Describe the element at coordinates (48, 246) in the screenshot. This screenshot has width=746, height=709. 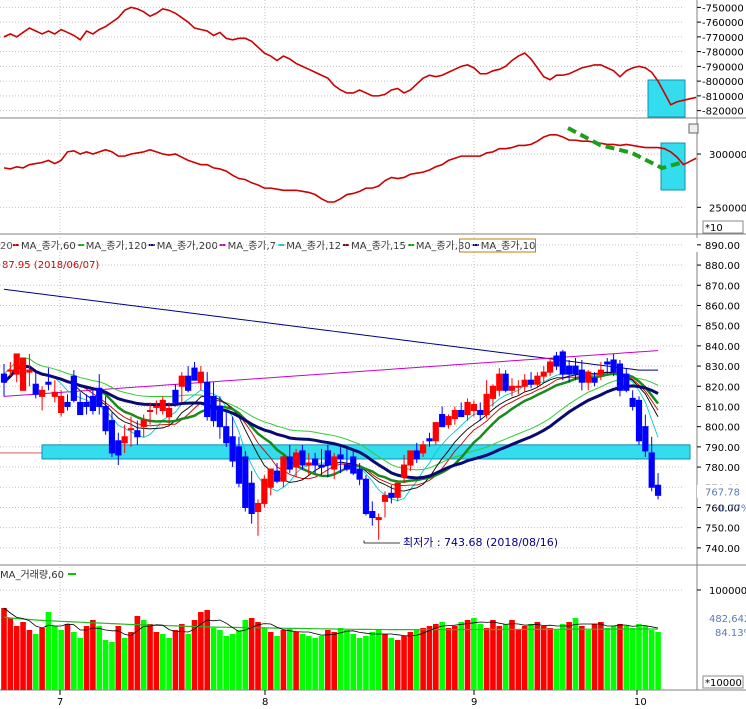
I see `legend-item: MA_종가,60` at that location.